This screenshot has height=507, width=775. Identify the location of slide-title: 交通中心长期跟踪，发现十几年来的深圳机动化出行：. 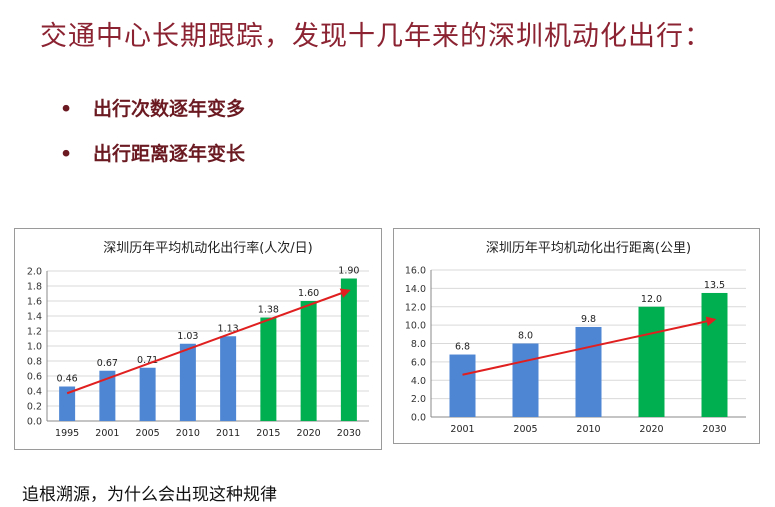
(376, 36).